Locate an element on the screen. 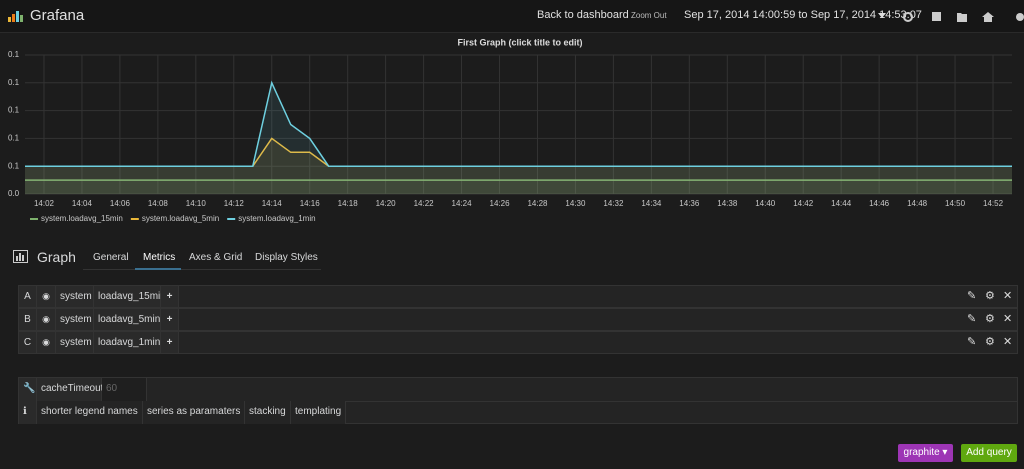 The height and width of the screenshot is (469, 1024). x-tick-label: 14:16 is located at coordinates (310, 203).